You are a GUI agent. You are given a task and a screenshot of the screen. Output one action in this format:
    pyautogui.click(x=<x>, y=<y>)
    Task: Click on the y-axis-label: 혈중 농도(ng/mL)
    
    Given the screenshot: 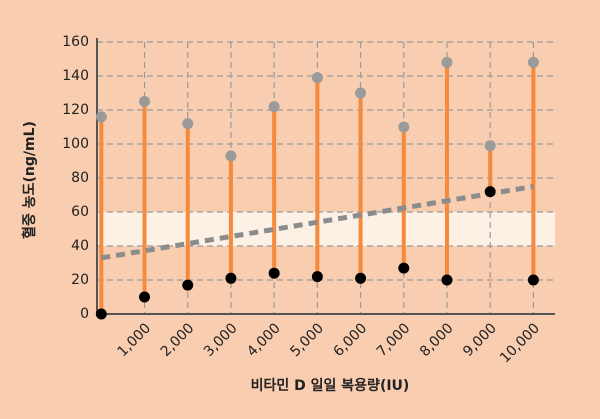 What is the action you would take?
    pyautogui.click(x=29, y=180)
    